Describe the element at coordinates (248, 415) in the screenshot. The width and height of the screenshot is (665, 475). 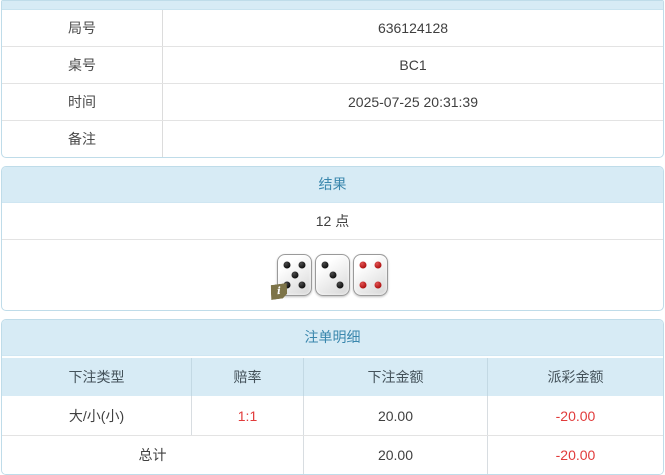
I see `odds-cell: 1:1` at that location.